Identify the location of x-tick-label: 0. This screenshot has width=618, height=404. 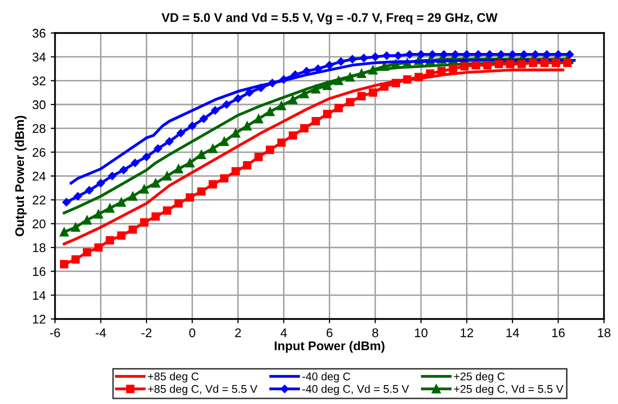
(192, 333).